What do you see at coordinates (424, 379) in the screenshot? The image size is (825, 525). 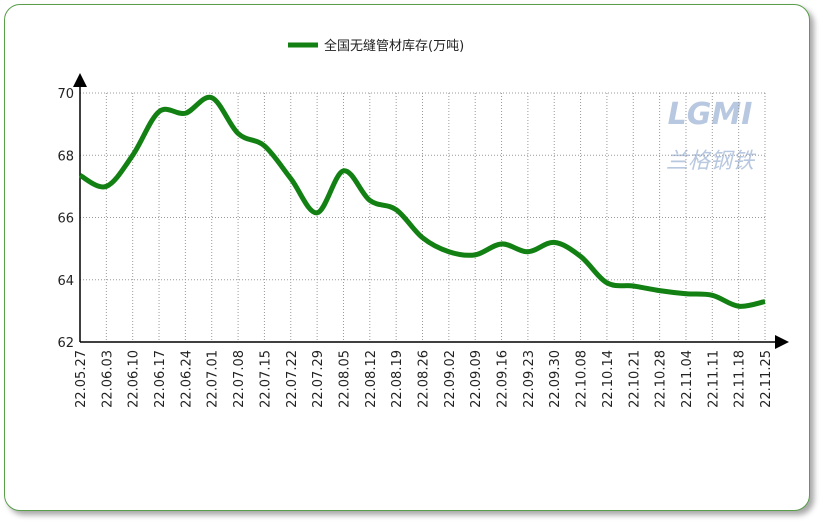 I see `x-tick-label: 22.08.26` at bounding box center [424, 379].